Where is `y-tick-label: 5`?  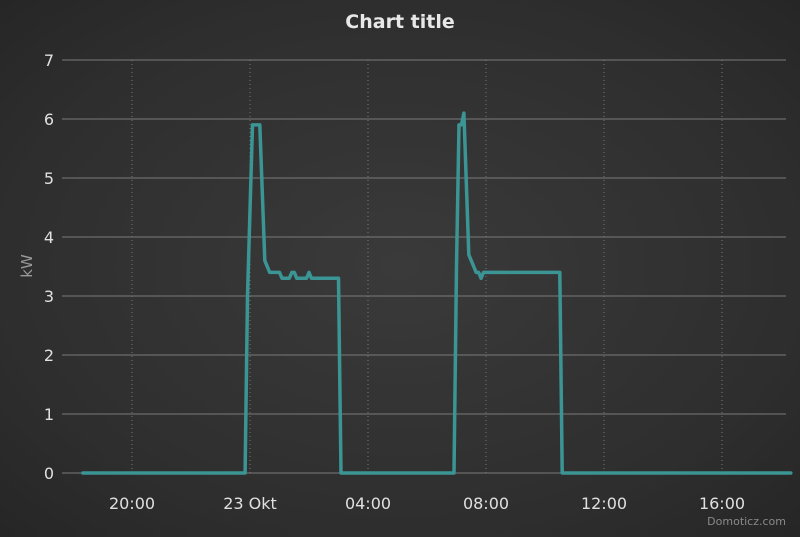
y-tick-label: 5 is located at coordinates (49, 178).